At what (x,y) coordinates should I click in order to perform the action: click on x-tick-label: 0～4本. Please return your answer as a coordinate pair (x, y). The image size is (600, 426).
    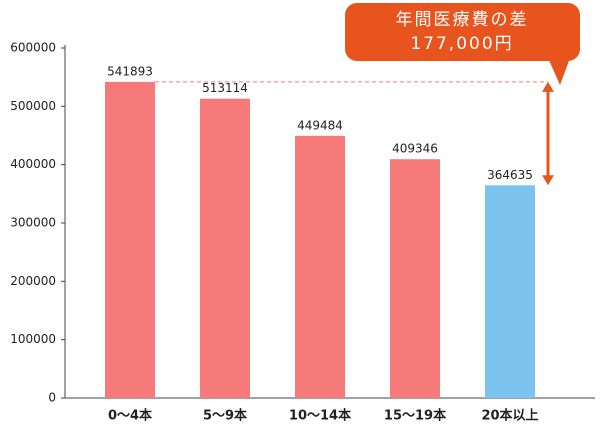
    Looking at the image, I should click on (130, 416).